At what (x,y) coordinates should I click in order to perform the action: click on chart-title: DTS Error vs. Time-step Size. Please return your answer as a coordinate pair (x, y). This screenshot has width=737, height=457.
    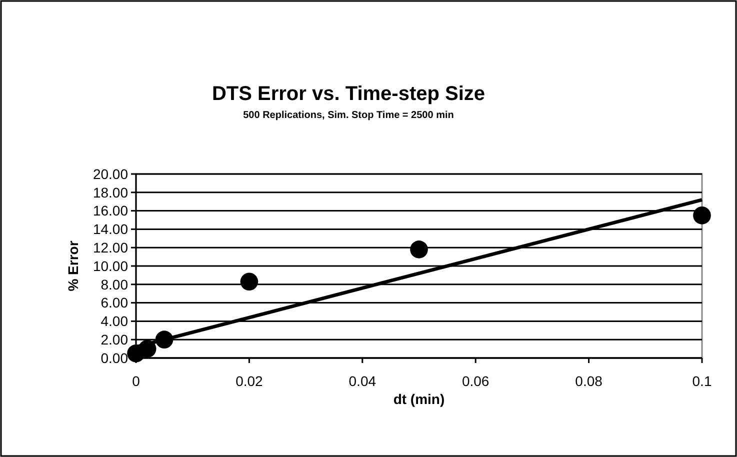
    Looking at the image, I should click on (349, 94).